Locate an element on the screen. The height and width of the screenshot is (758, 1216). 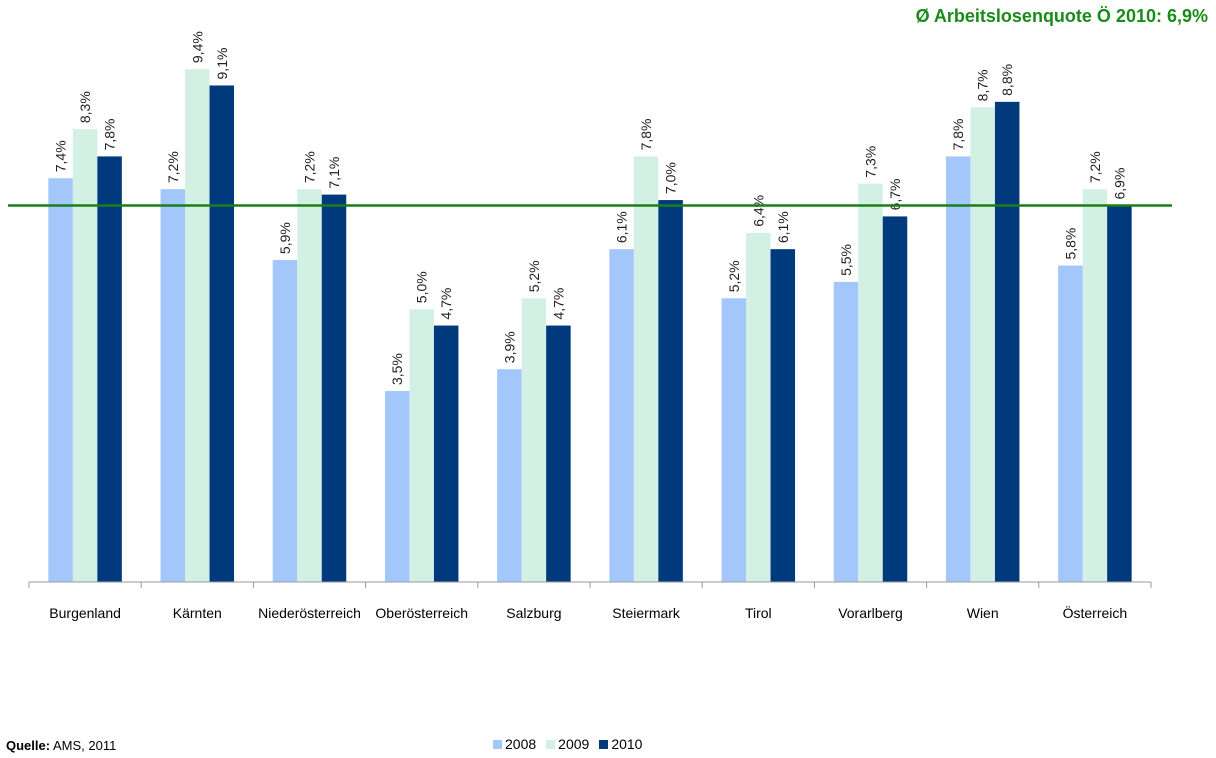
average-rate-annotation: Ø Arbeitslosenquote Ö 2010: 6,9% is located at coordinates (1061, 16).